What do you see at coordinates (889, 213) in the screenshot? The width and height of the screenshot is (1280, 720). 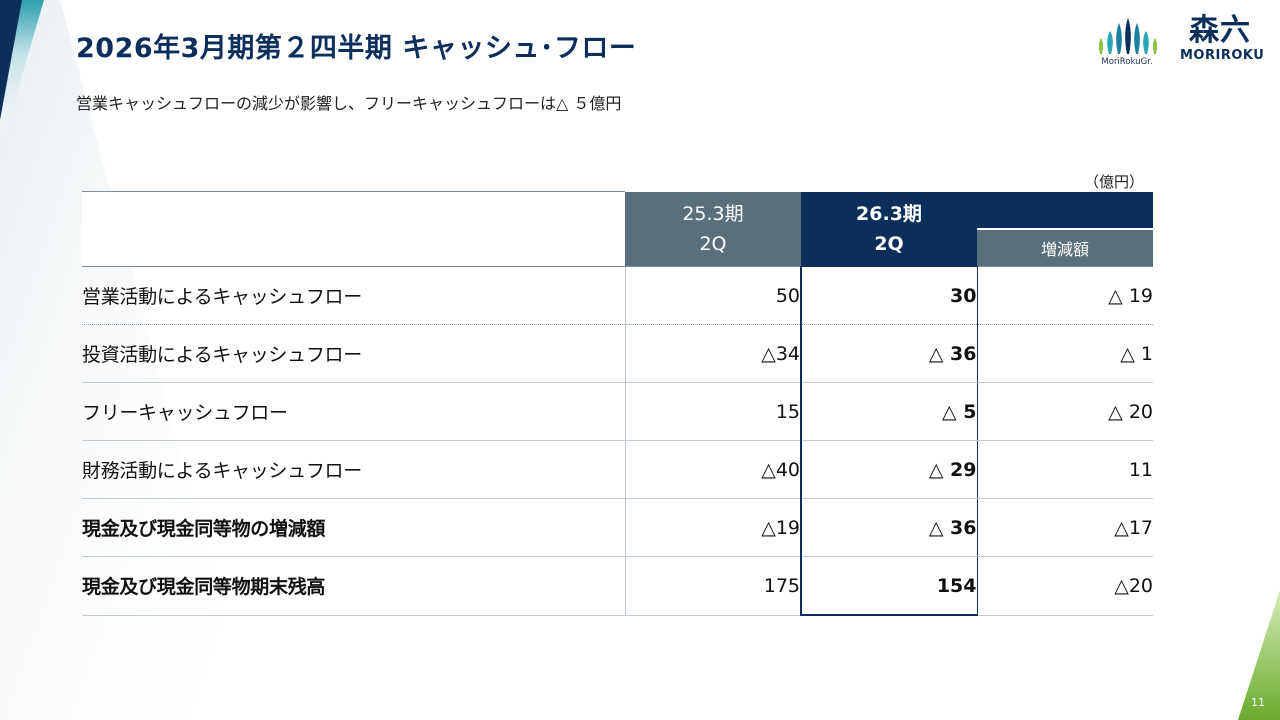 I see `header-curr-period-label: 26.3期` at bounding box center [889, 213].